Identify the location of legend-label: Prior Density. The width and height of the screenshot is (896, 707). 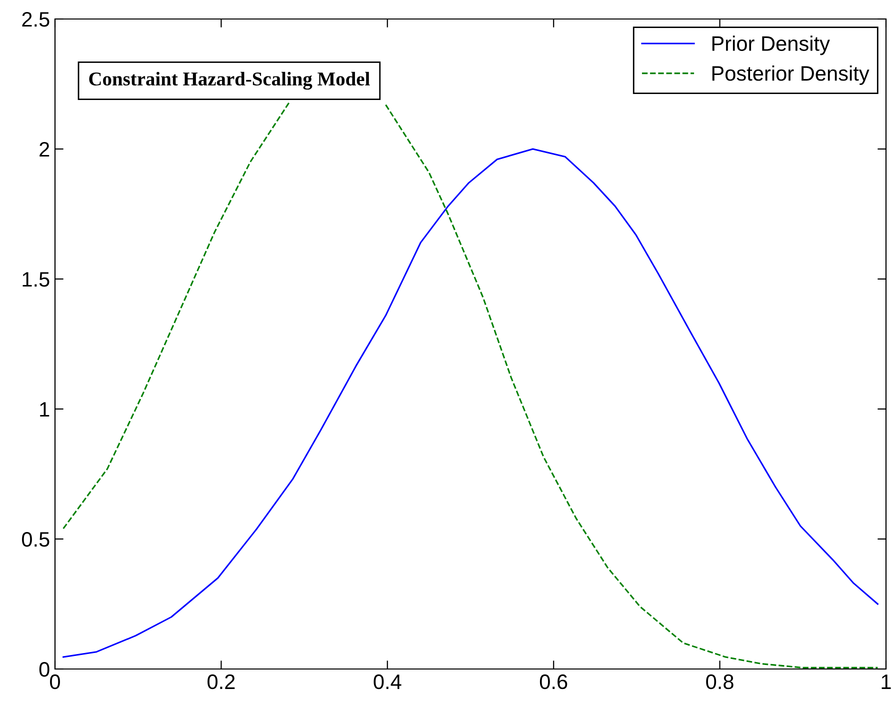
(771, 46).